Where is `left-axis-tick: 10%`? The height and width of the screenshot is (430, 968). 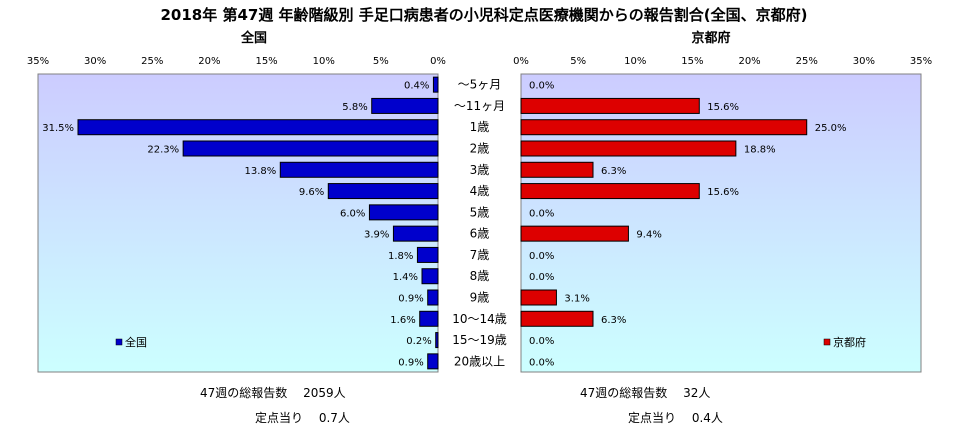 left-axis-tick: 10% is located at coordinates (324, 61).